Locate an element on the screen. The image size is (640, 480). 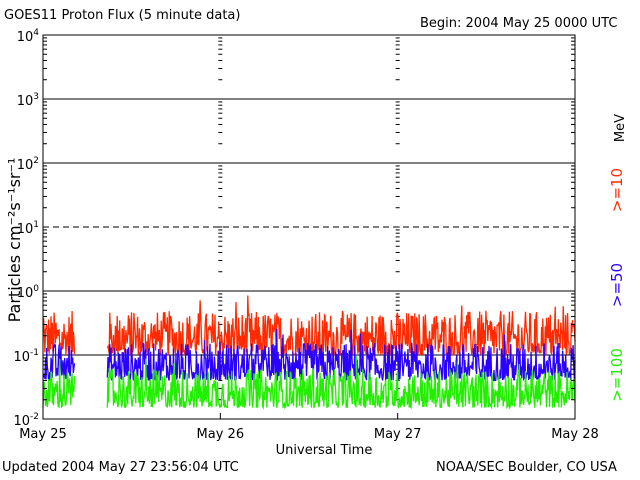
y-tick-label: 10⁴ is located at coordinates (28, 36).